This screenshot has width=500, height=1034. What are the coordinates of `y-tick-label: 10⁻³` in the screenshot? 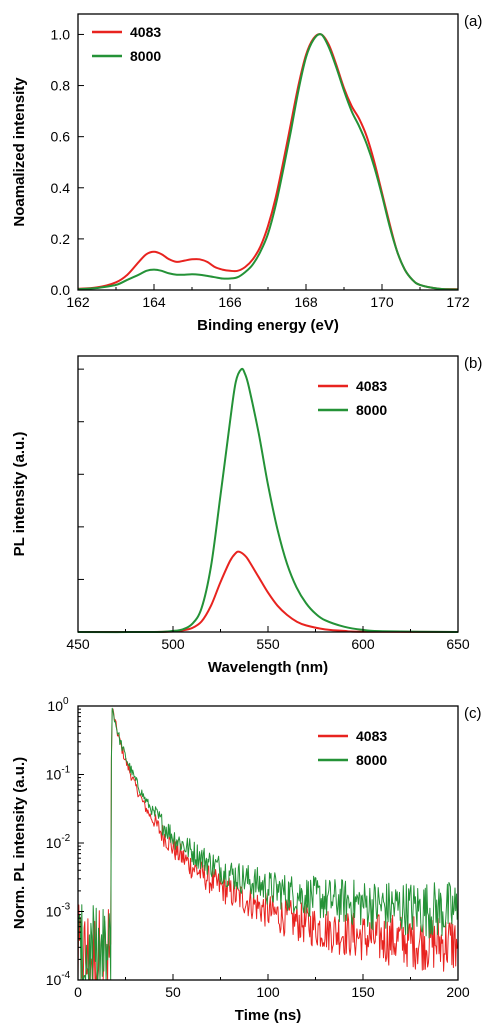 It's located at (58, 911).